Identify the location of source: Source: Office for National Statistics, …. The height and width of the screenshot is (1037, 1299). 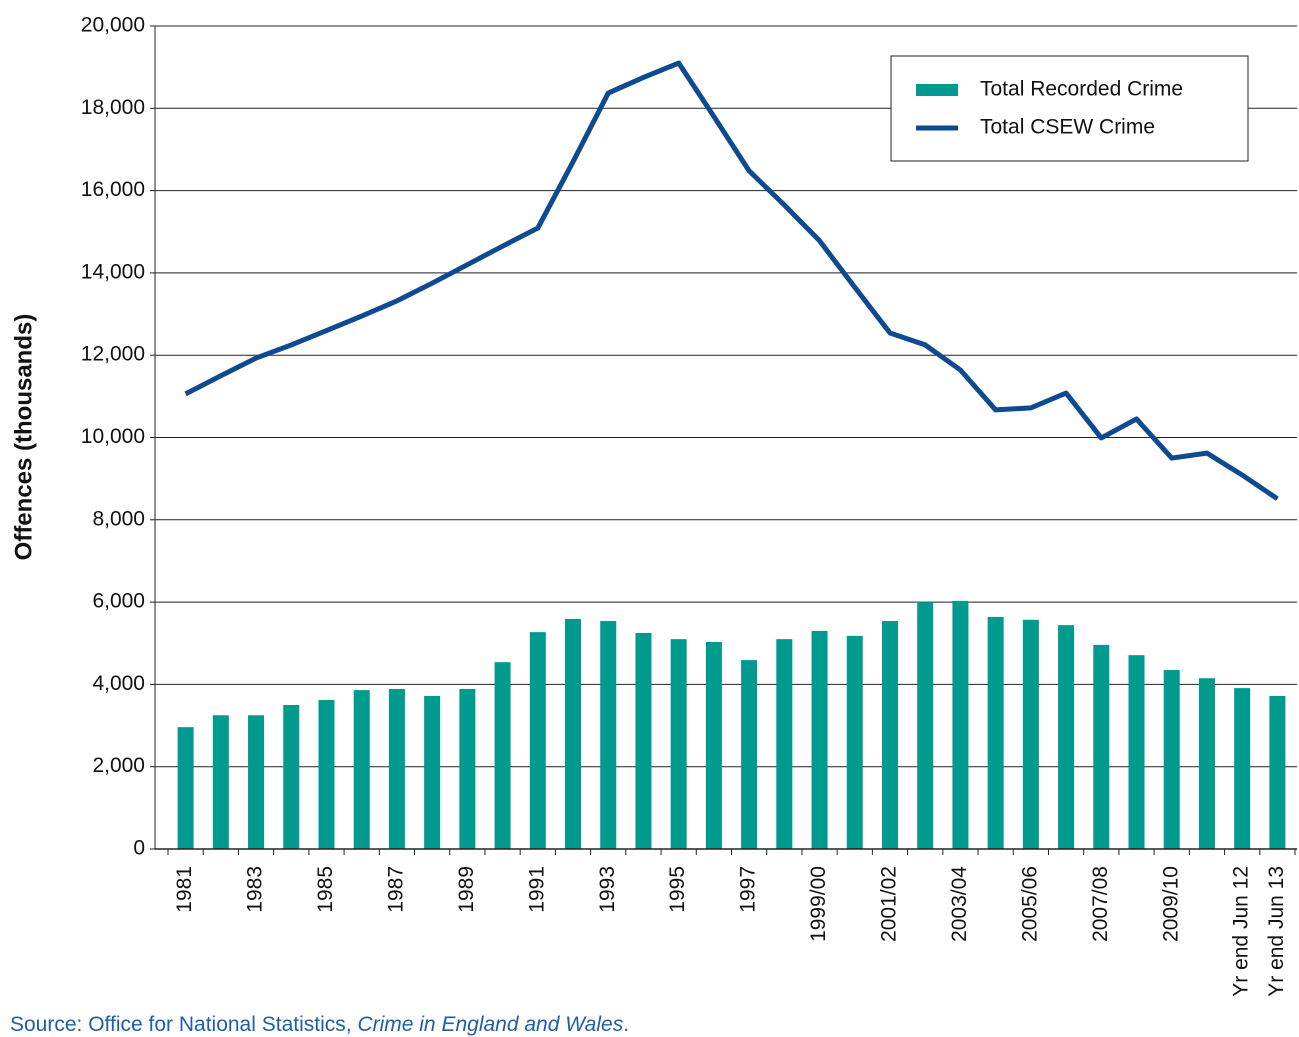
(319, 1025).